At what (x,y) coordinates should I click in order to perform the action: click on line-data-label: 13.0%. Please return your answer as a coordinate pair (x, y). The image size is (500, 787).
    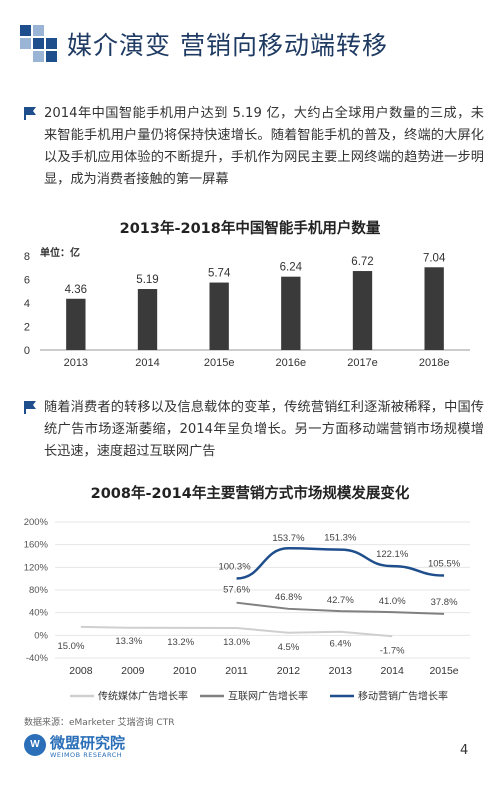
    Looking at the image, I should click on (236, 642).